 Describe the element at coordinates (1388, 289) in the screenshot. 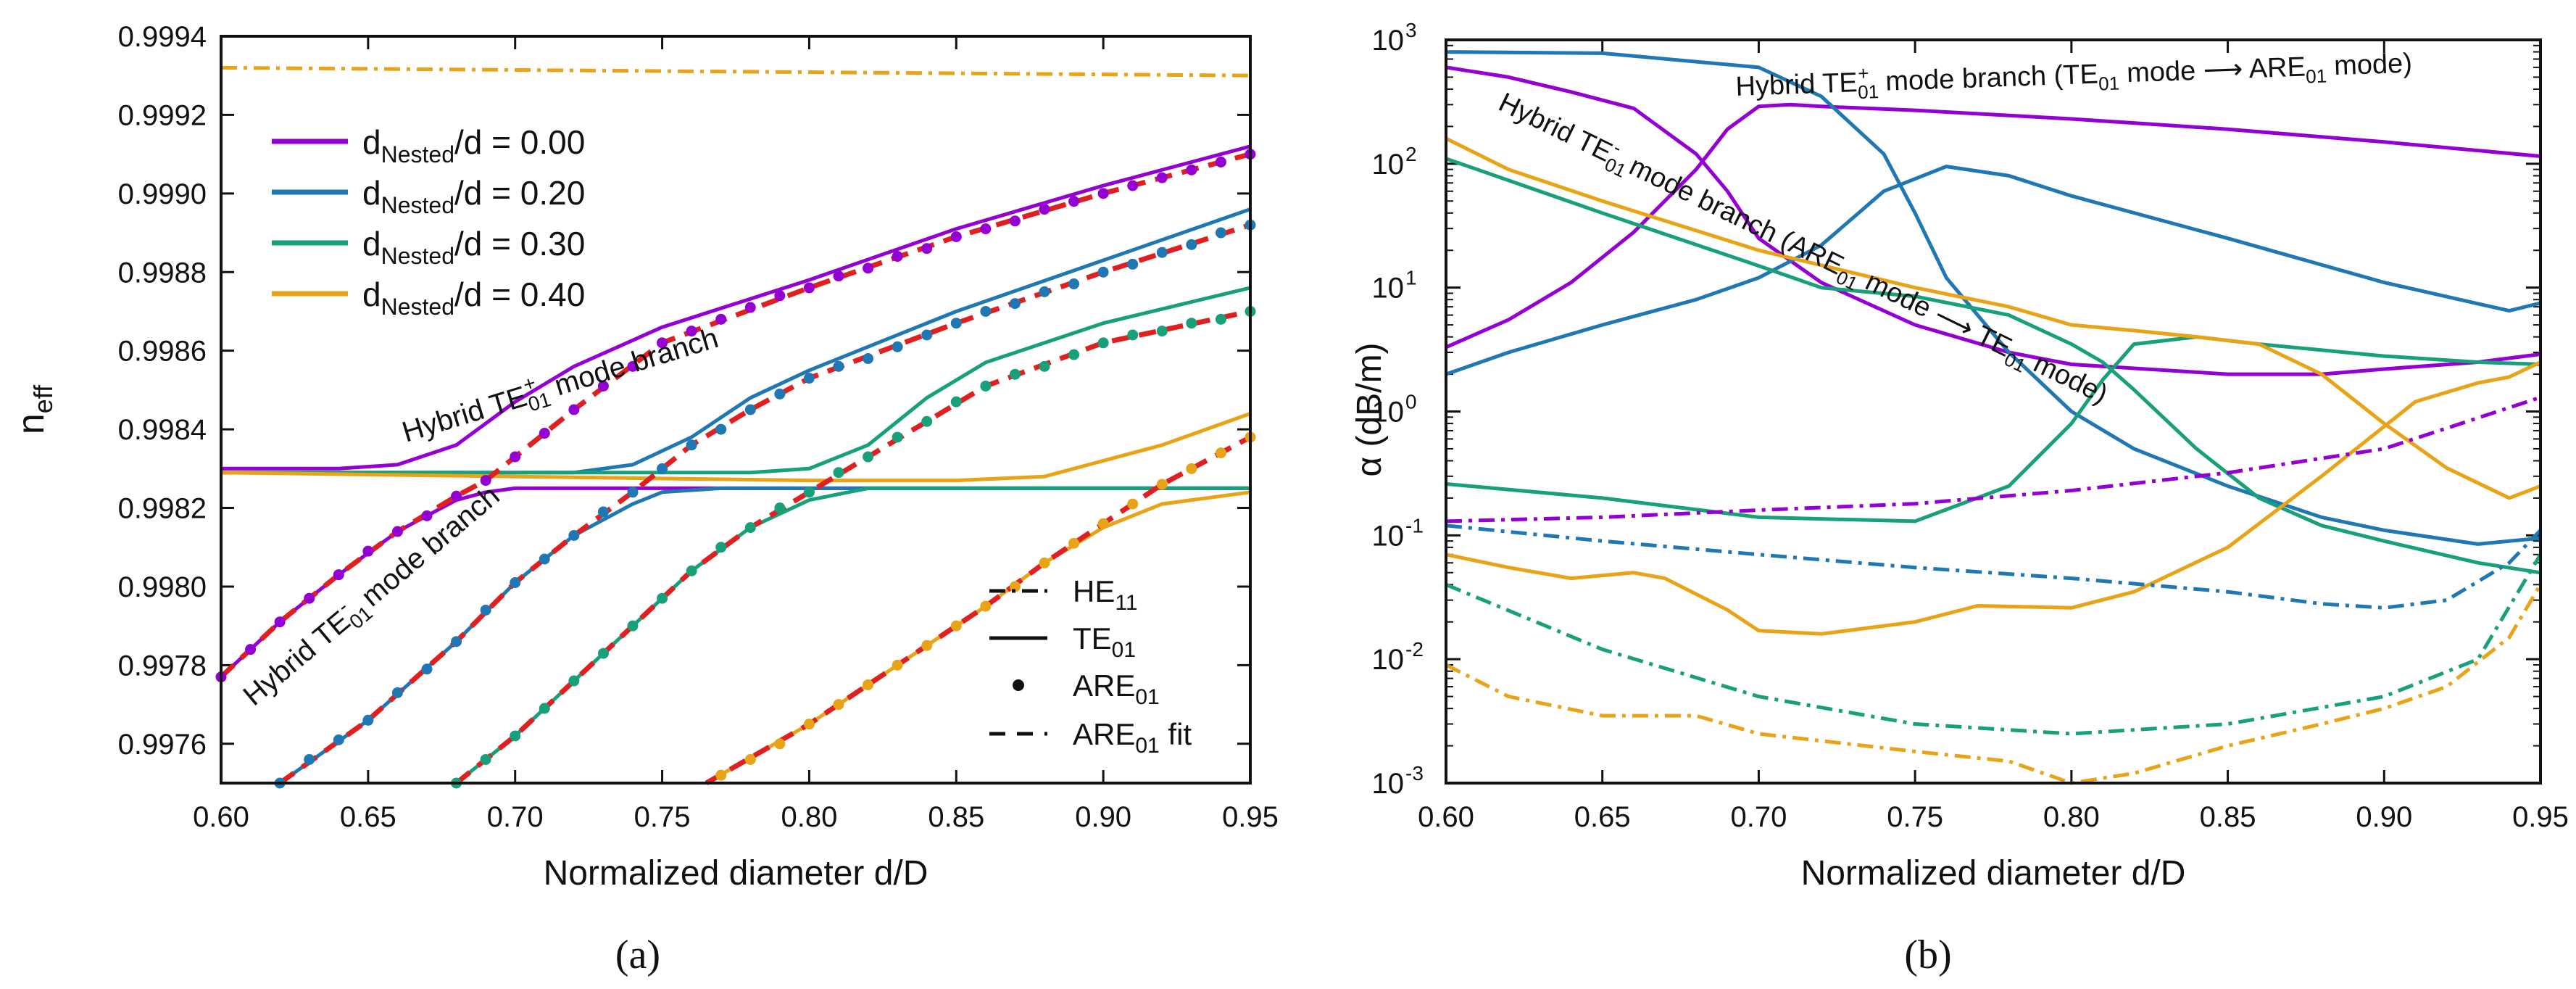

I see `b-y-tick-label-4: 10` at that location.